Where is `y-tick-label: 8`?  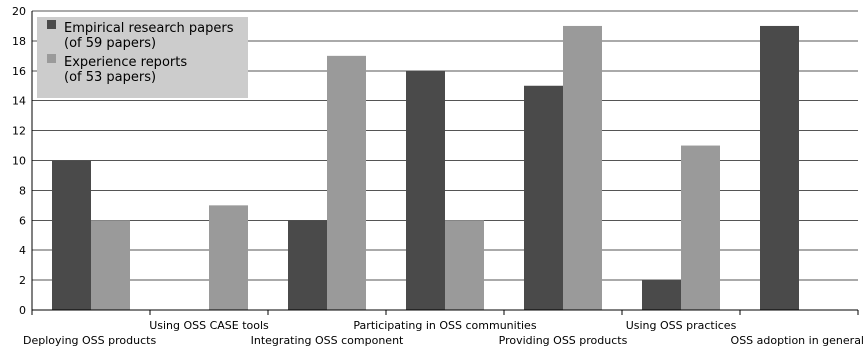
y-tick-label: 8 is located at coordinates (22, 190).